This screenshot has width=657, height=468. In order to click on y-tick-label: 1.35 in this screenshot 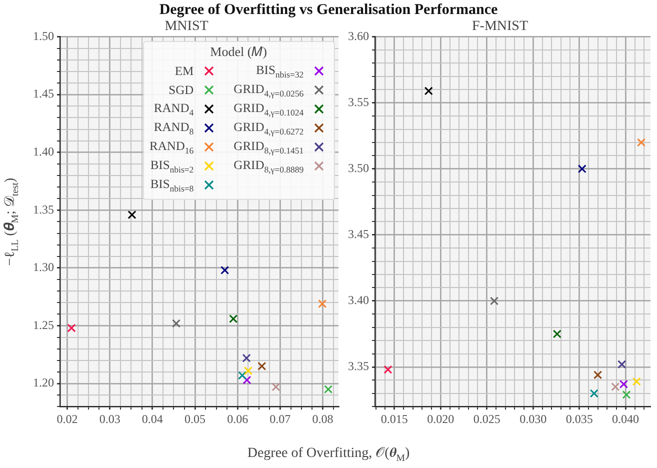, I will do `click(43, 209)`.